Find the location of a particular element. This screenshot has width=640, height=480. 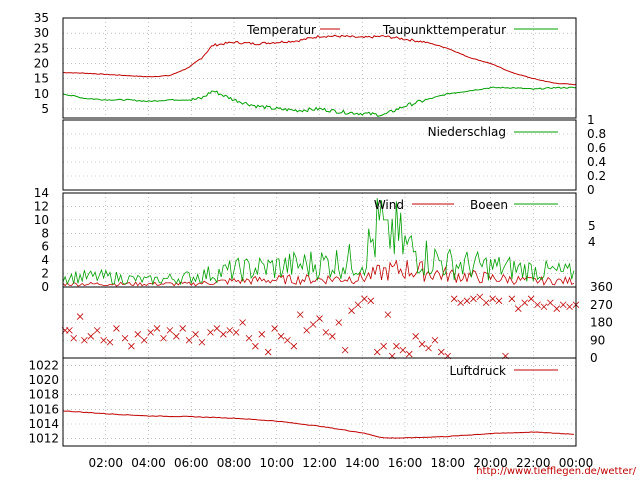

gust-line is located at coordinates (318, 242).